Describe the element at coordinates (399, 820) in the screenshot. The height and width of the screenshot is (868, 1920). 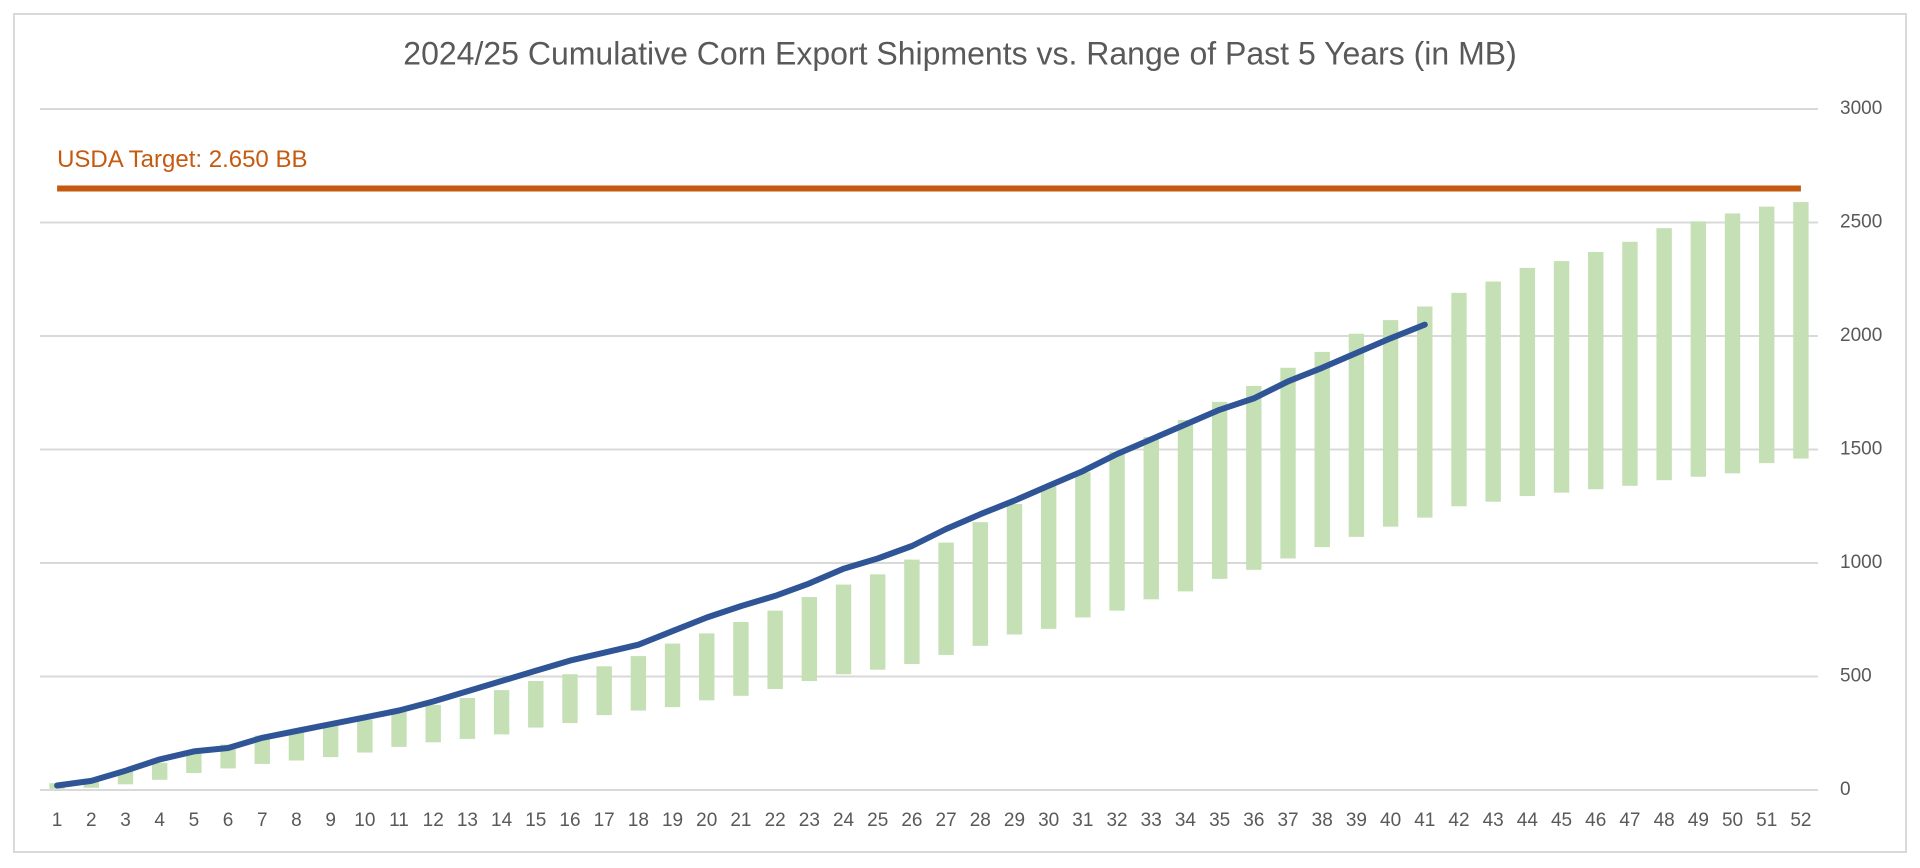
I see `x-tick-label: 11` at that location.